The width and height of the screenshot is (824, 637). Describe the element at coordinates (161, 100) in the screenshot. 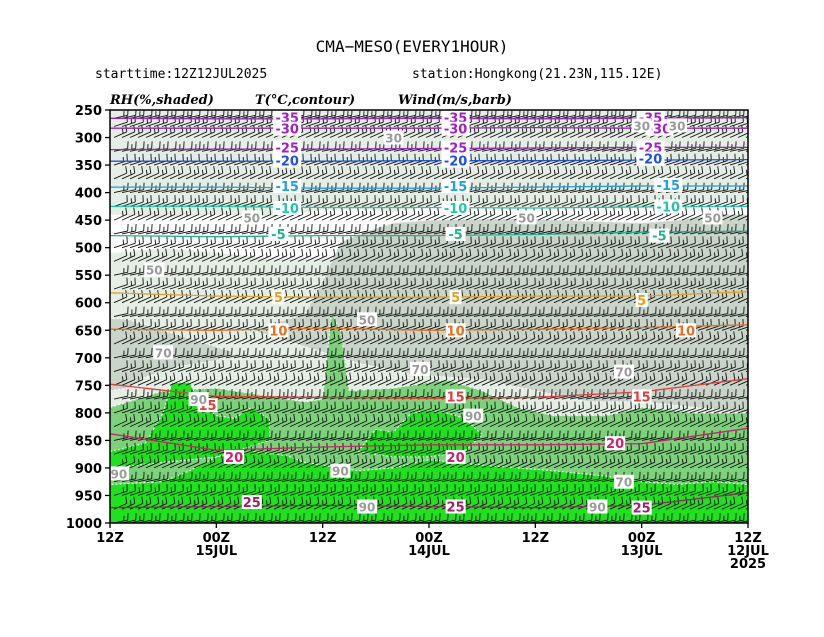

I see `rh-legend-label: RH(%,shaded)` at that location.